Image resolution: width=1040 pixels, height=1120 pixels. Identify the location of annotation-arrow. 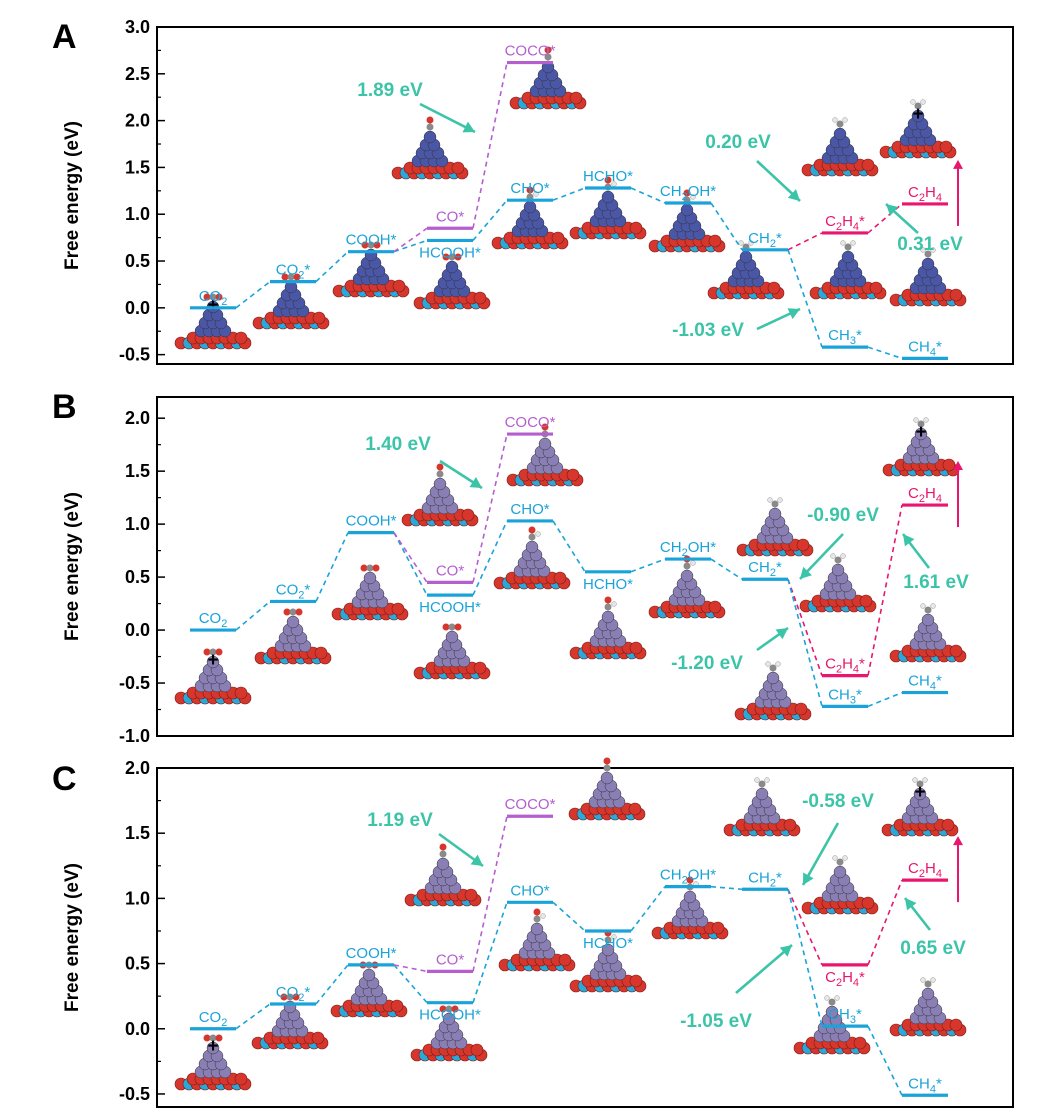
(764, 969).